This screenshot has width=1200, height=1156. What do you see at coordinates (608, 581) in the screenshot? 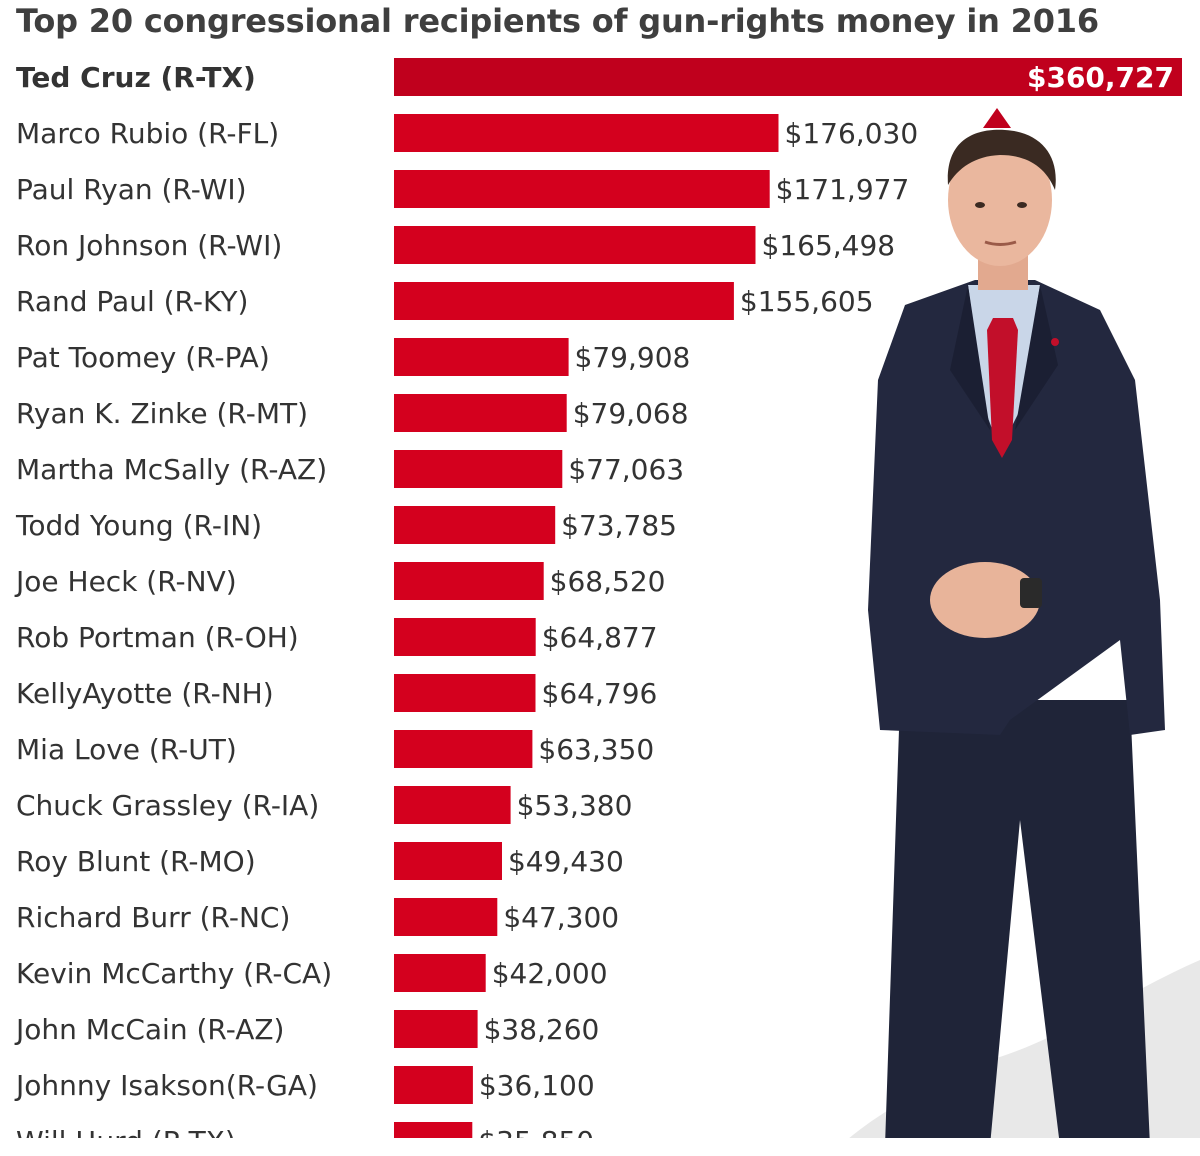
I see `value-label: $68,520` at bounding box center [608, 581].